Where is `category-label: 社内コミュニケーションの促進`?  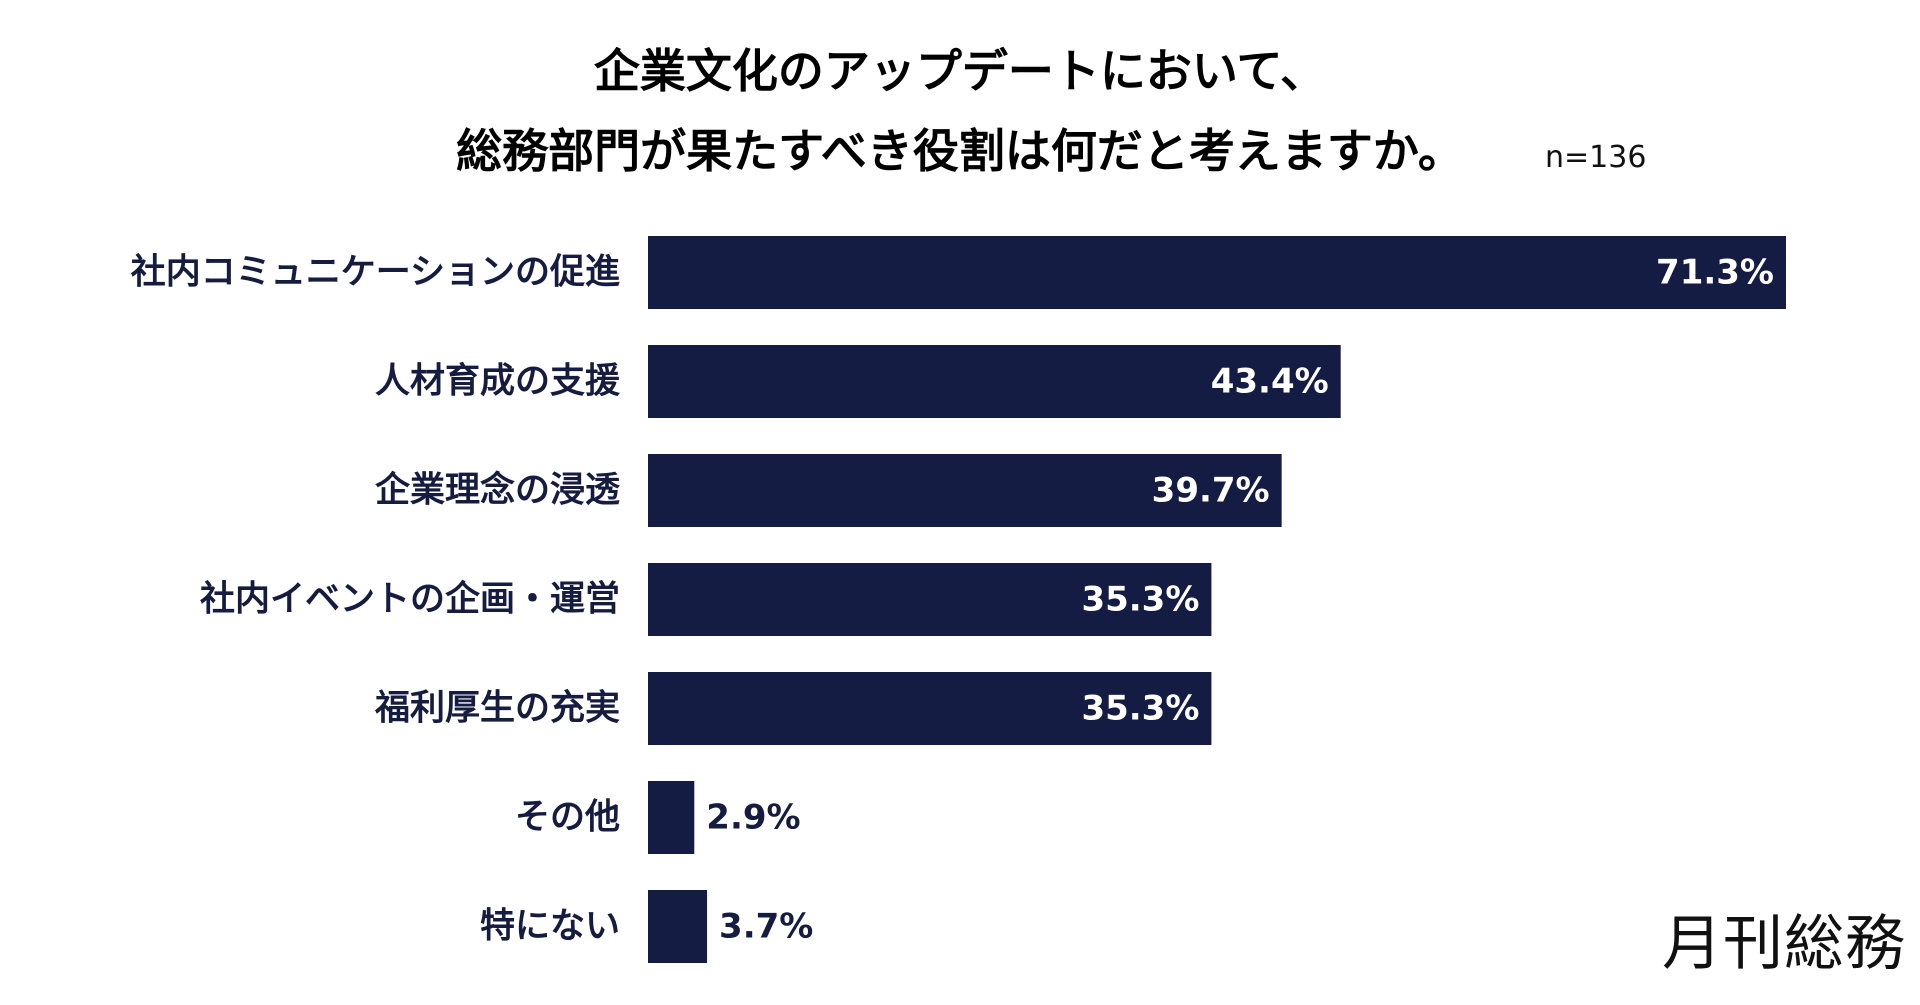
category-label: 社内コミュニケーションの促進 is located at coordinates (375, 273).